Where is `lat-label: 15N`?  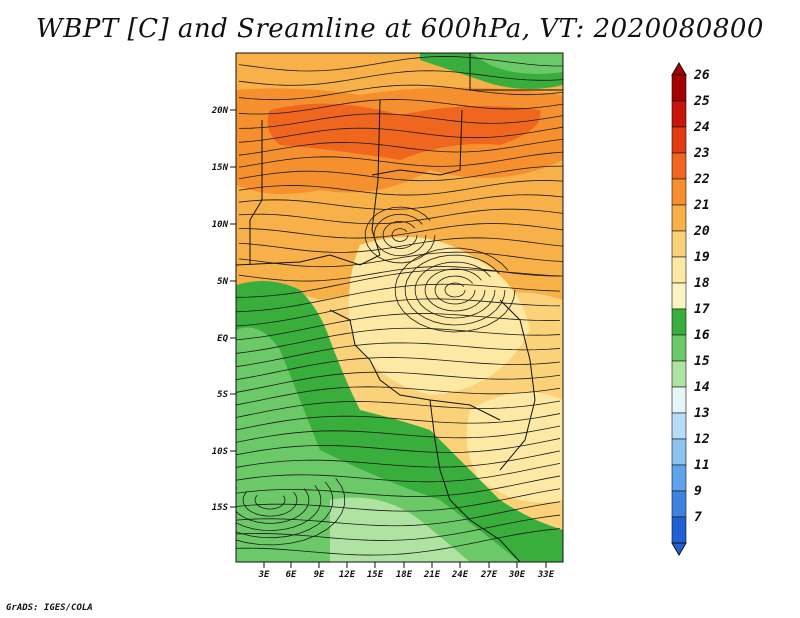 lat-label: 15N is located at coordinates (220, 168).